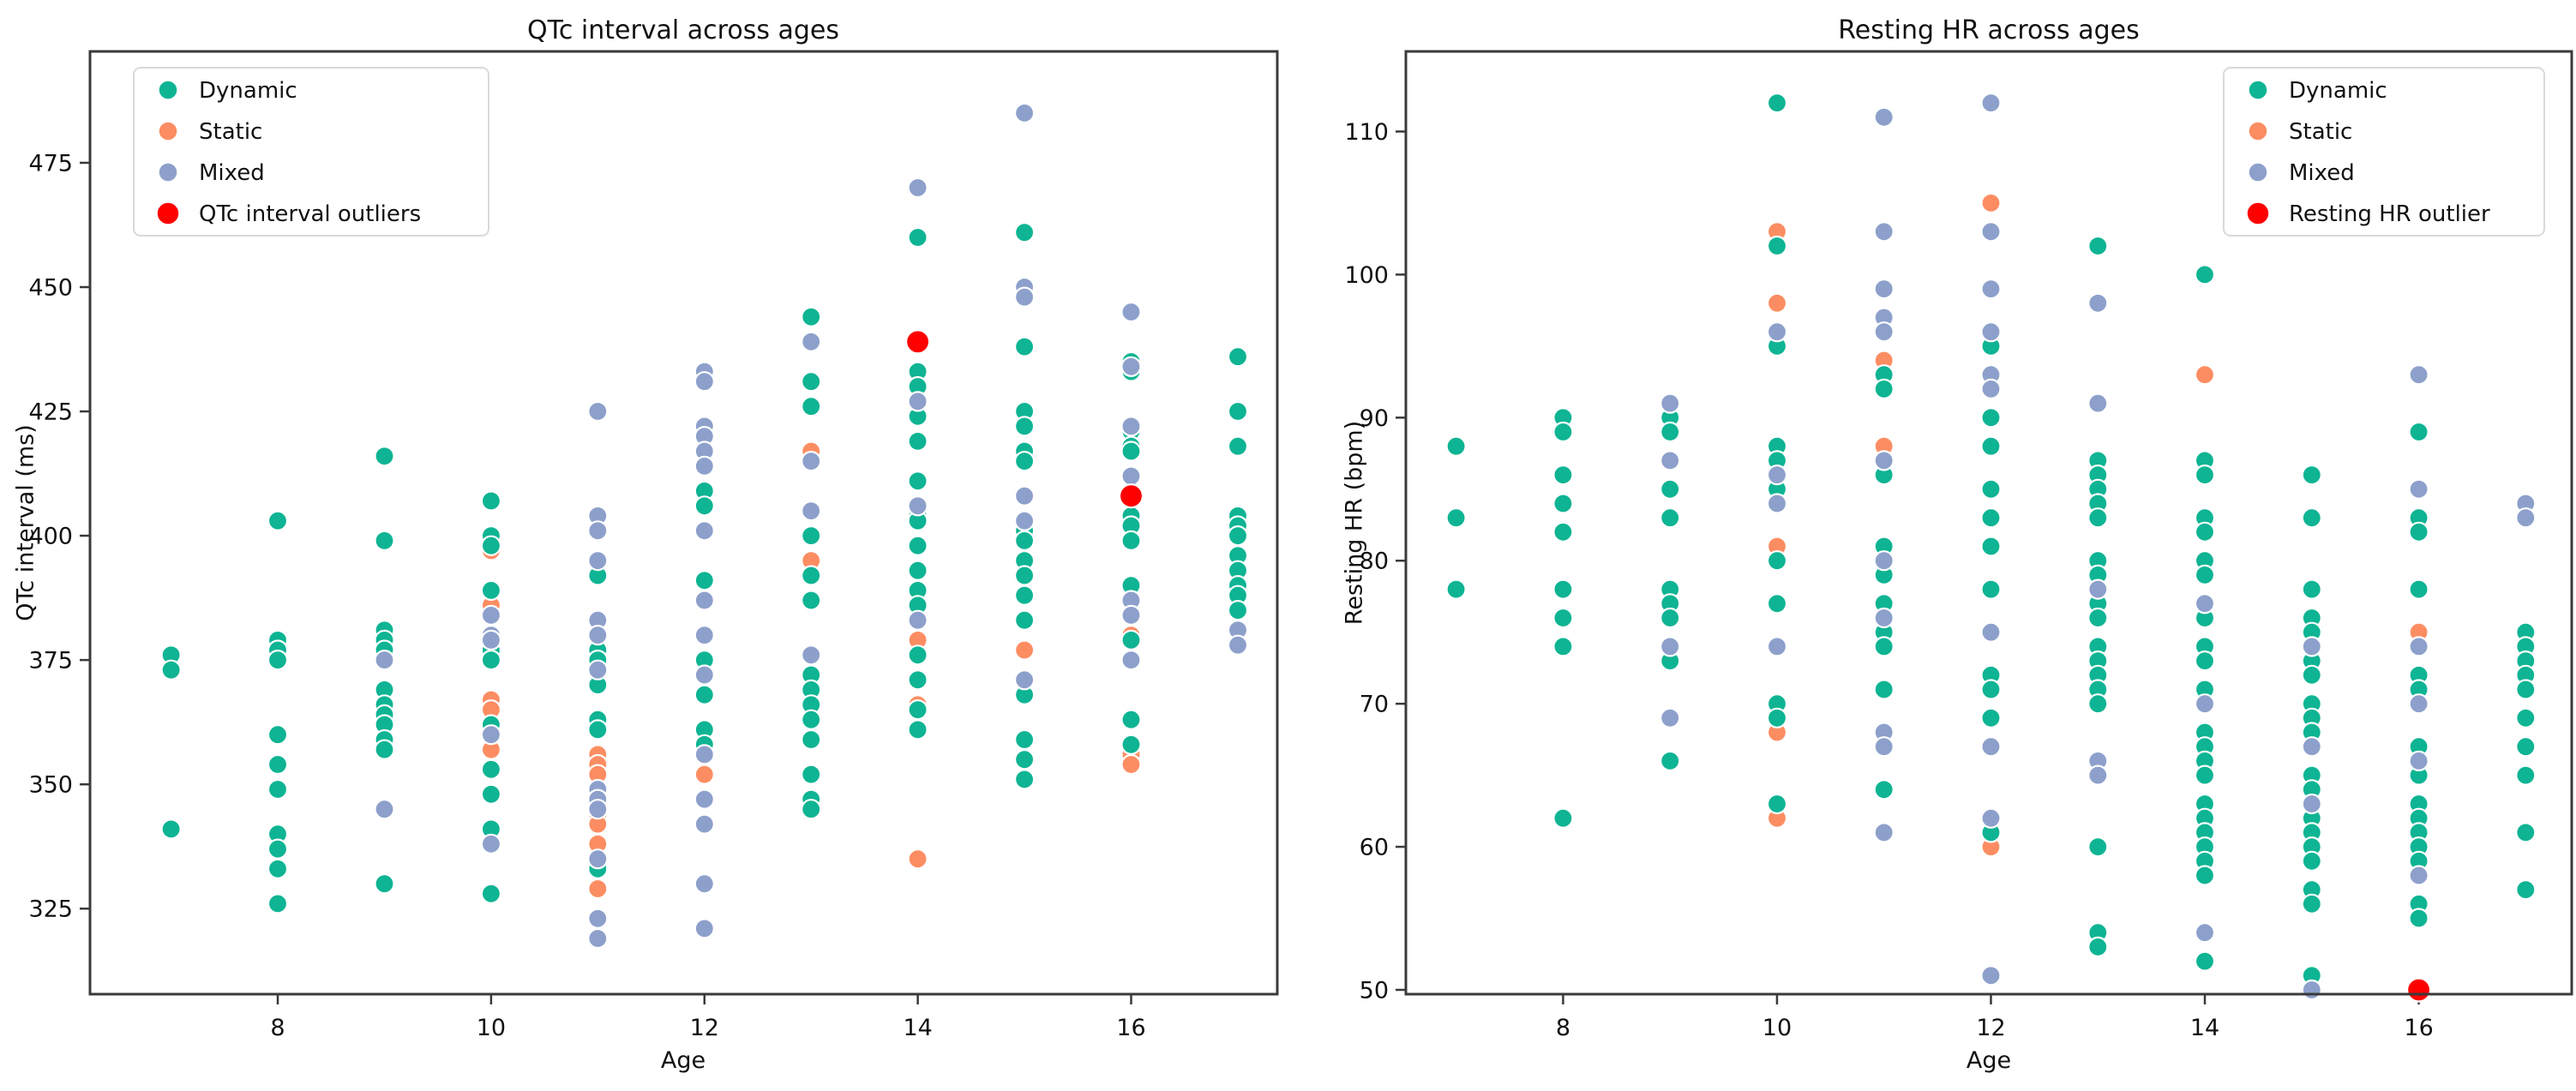 The height and width of the screenshot is (1091, 2576). Describe the element at coordinates (1374, 419) in the screenshot. I see `y-tick-label: 90` at that location.